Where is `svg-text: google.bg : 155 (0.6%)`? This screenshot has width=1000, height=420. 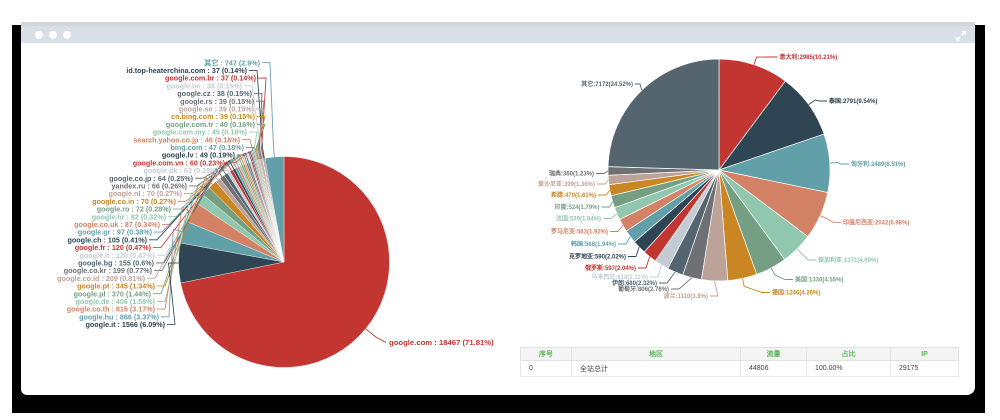 svg-text: google.bg : 155 (0.6%) is located at coordinates (116, 263).